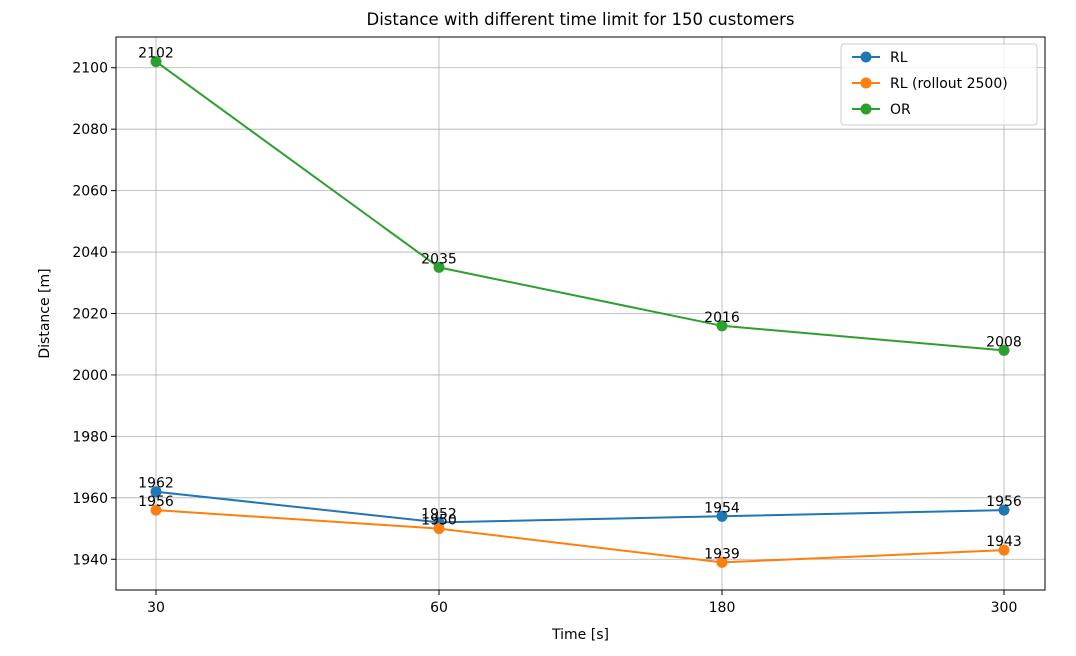 This screenshot has width=1076, height=656. I want to click on x-tick-label: 180, so click(722, 608).